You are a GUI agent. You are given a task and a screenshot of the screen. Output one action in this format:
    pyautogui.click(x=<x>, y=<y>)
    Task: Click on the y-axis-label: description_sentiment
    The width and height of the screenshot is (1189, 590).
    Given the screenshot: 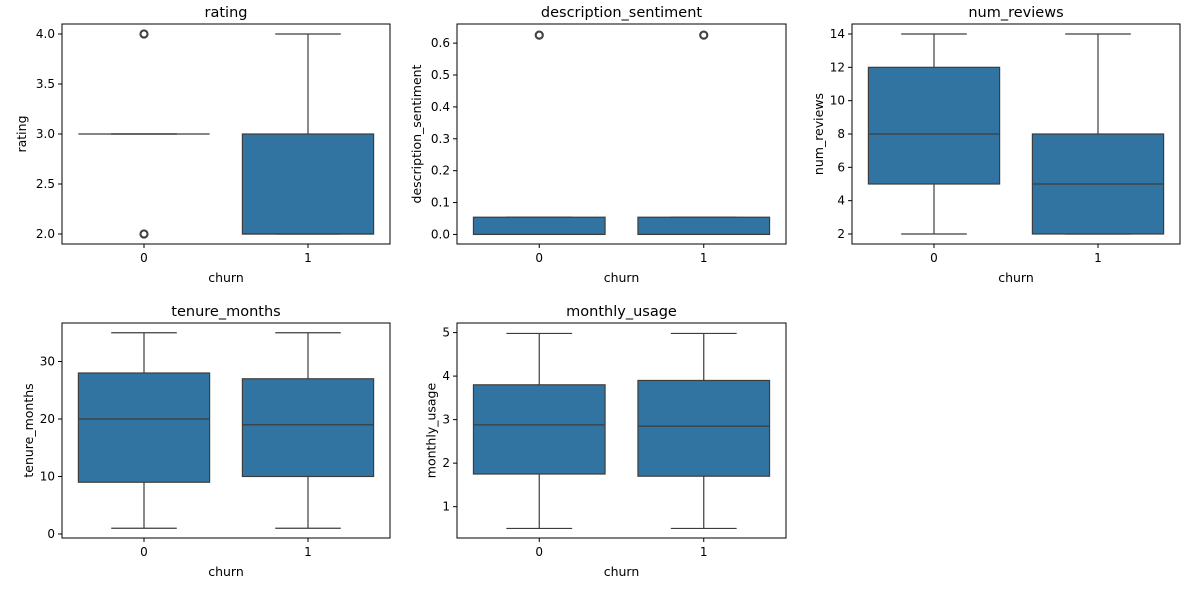 What is the action you would take?
    pyautogui.click(x=416, y=133)
    